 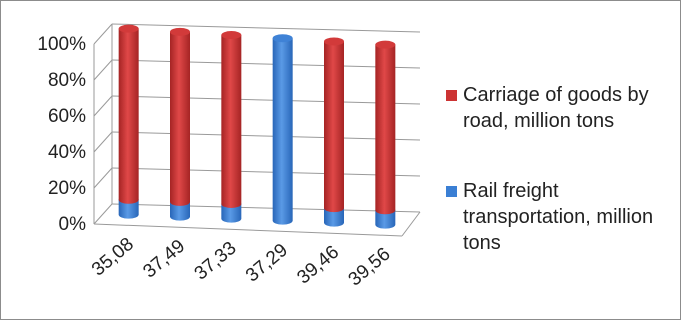 What do you see at coordinates (67, 80) in the screenshot?
I see `y-tick-label: 80%` at bounding box center [67, 80].